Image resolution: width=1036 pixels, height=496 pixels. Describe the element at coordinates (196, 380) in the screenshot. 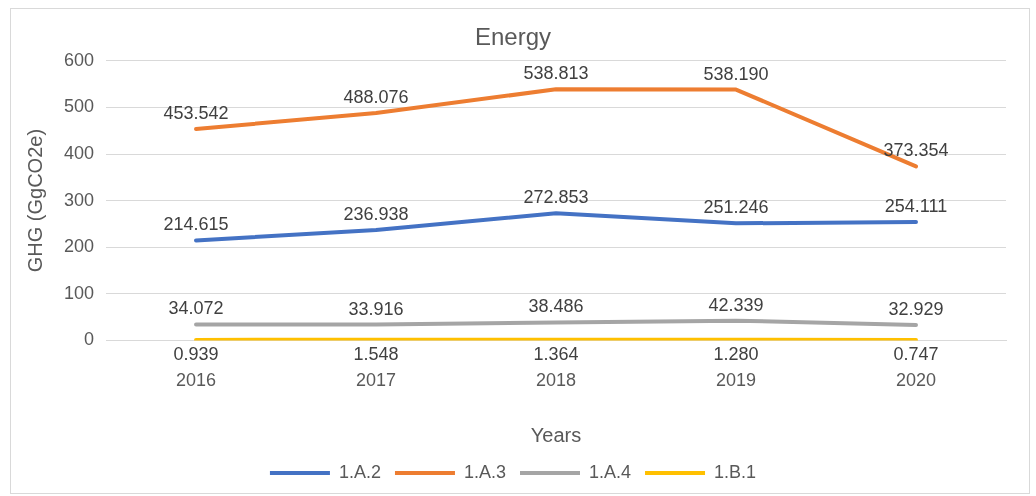

I see `x-tick-label: 2016` at that location.